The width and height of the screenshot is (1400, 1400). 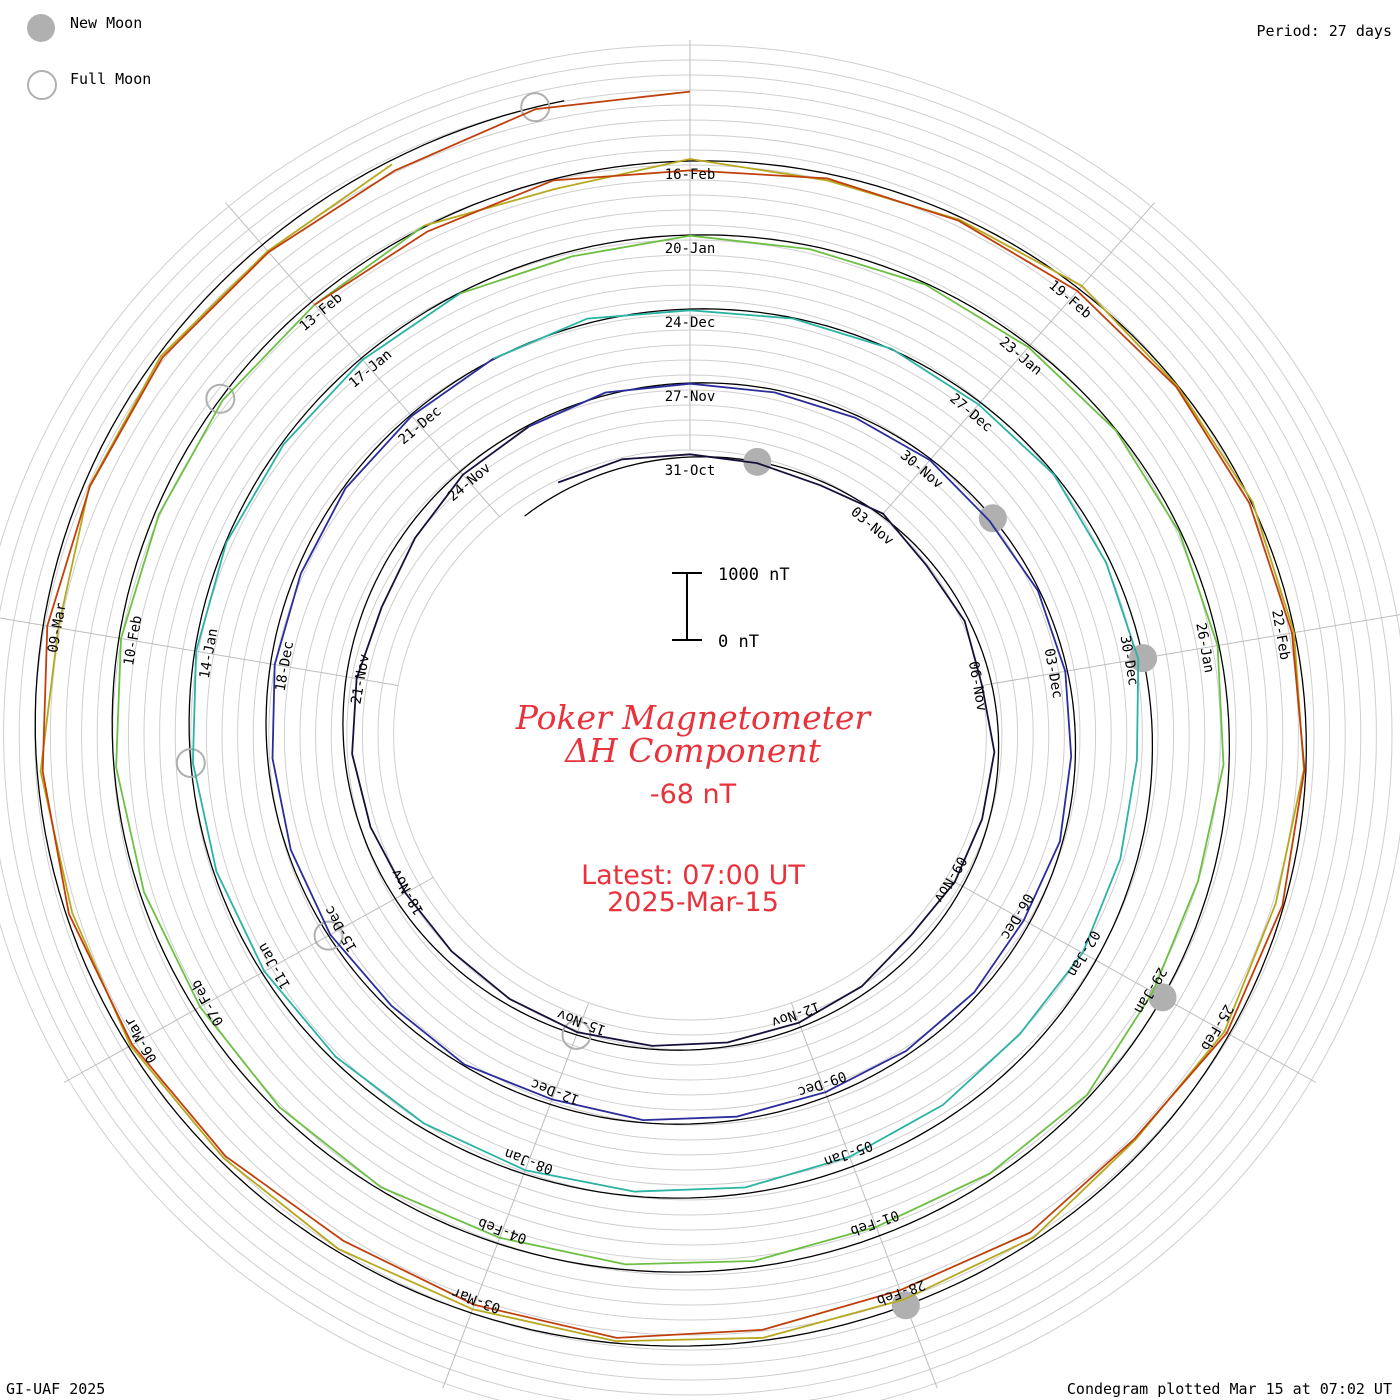 What do you see at coordinates (874, 1222) in the screenshot?
I see `date-tick-label: 01-Feb` at bounding box center [874, 1222].